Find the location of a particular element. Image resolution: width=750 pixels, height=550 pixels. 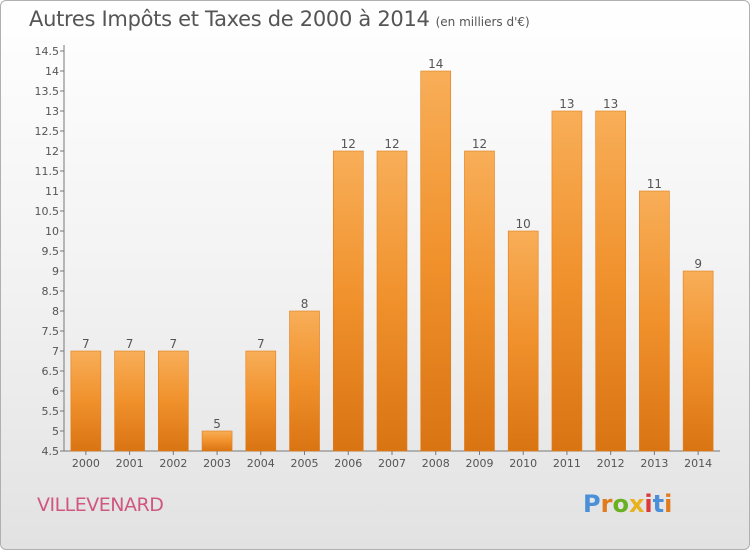

value-label-2001: 7 is located at coordinates (130, 344).